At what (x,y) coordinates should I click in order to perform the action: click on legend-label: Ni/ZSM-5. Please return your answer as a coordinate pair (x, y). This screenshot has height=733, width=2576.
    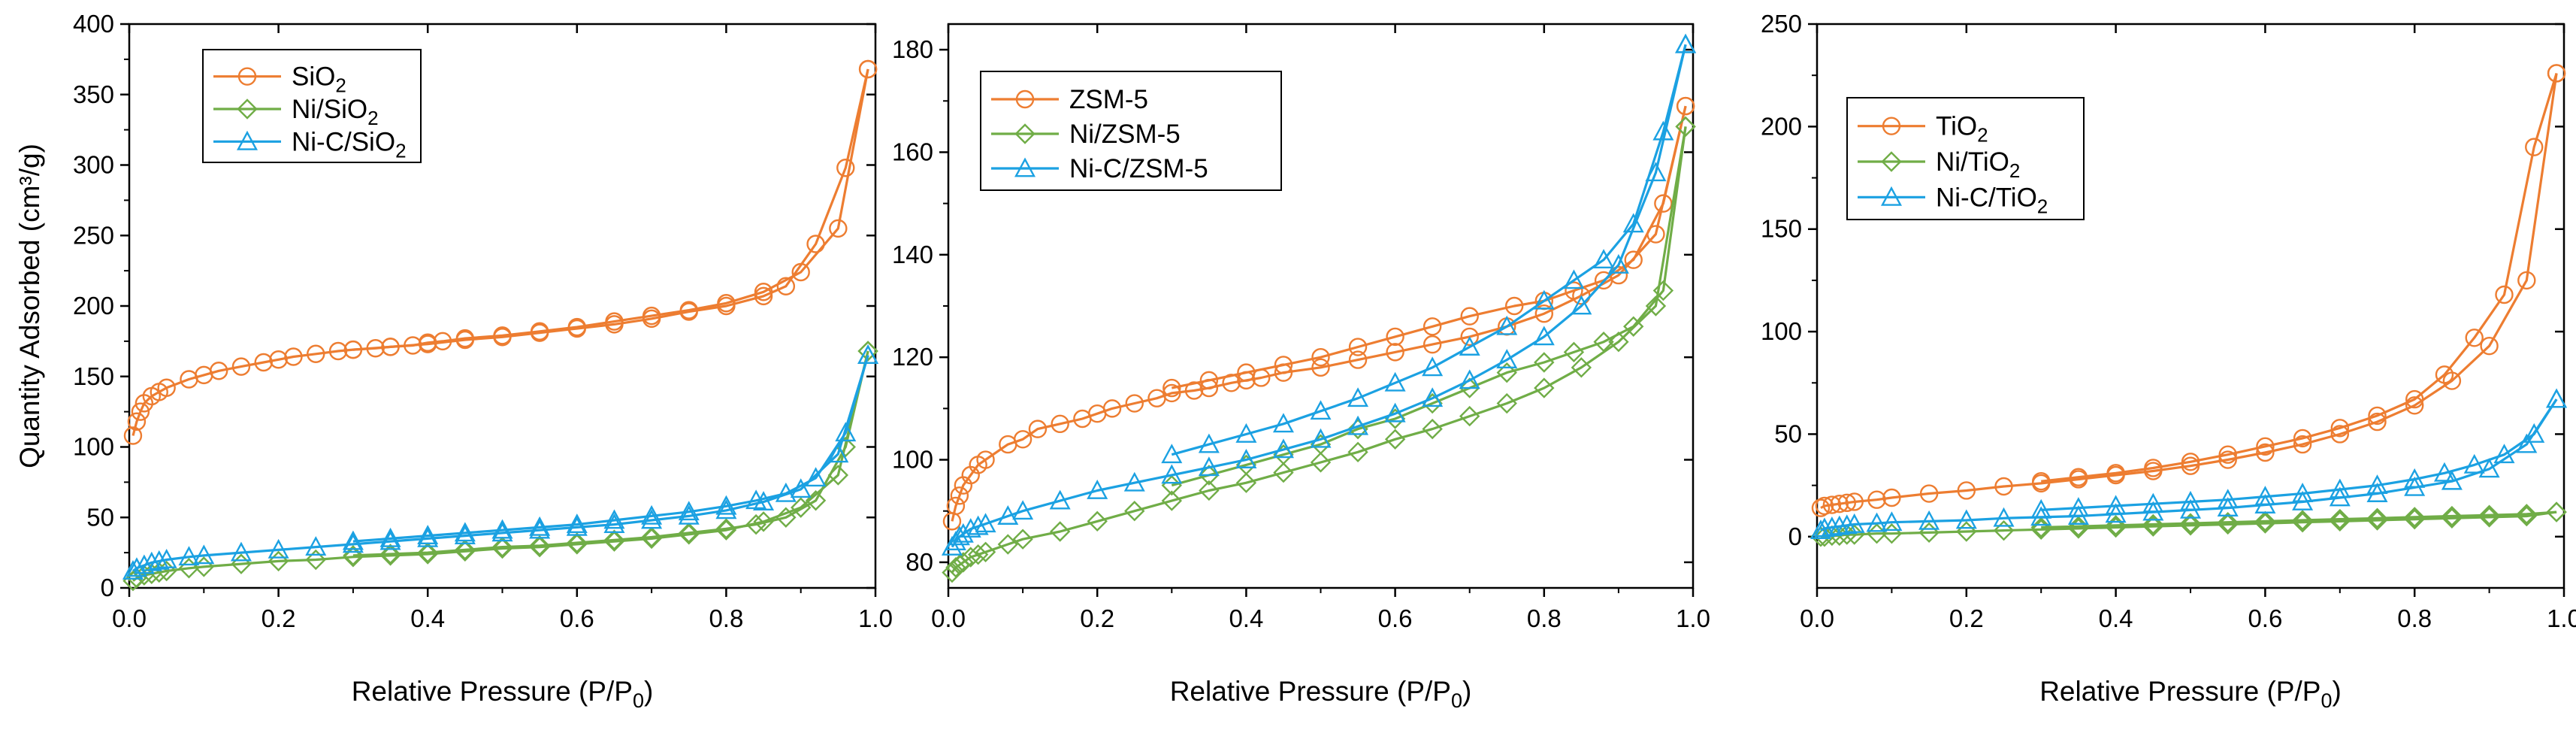
    Looking at the image, I should click on (1125, 134).